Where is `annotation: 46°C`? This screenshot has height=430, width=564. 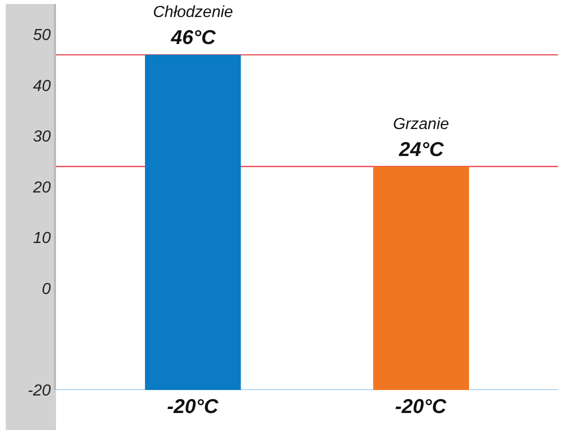 annotation: 46°C is located at coordinates (193, 38).